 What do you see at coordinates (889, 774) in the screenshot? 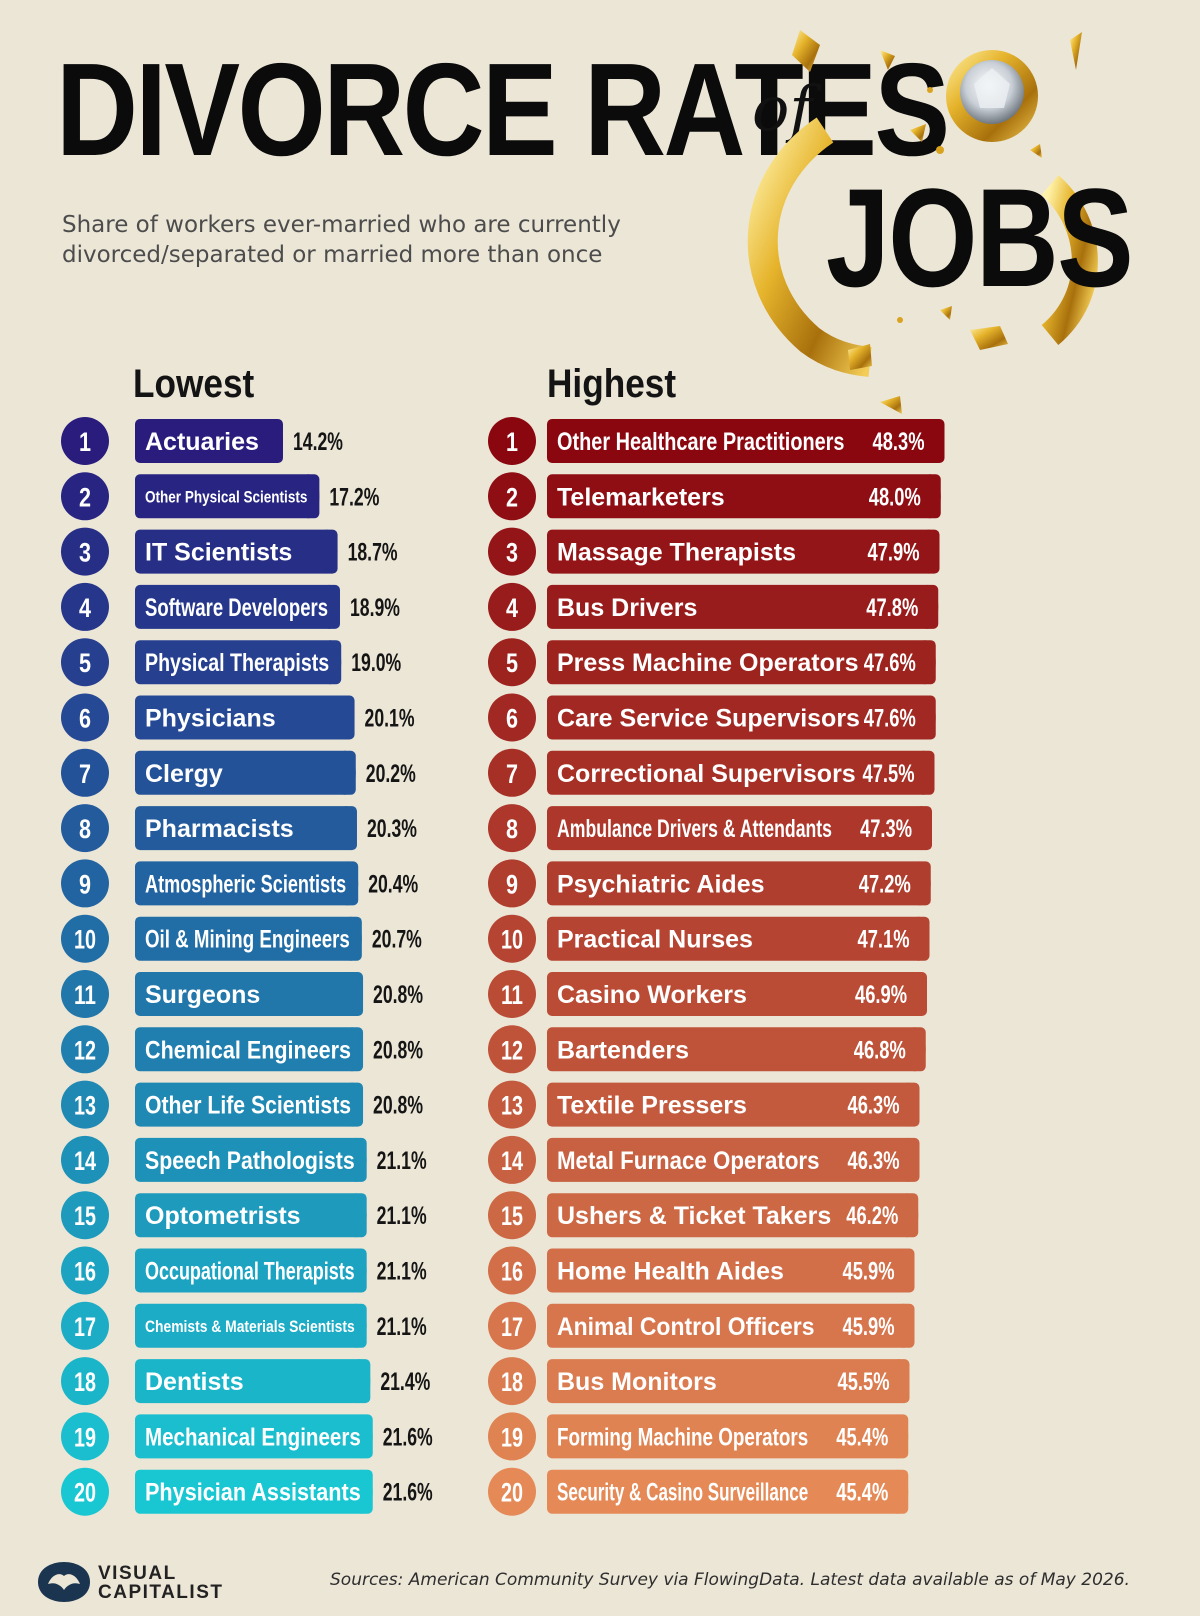
I see `value-label-highest: 47.5%` at bounding box center [889, 774].